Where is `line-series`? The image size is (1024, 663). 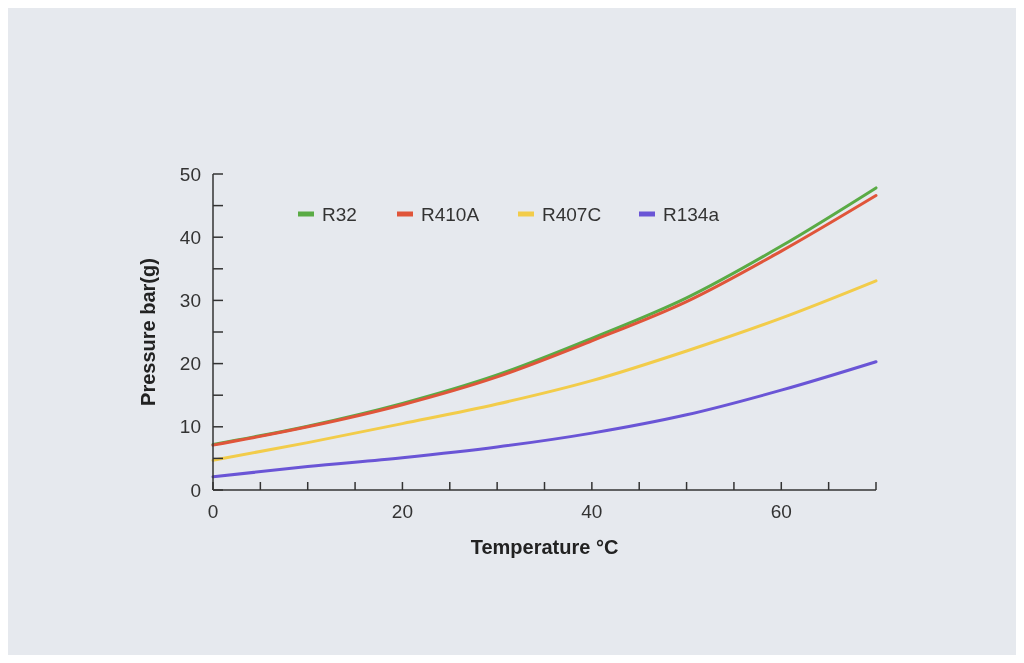 line-series is located at coordinates (544, 419).